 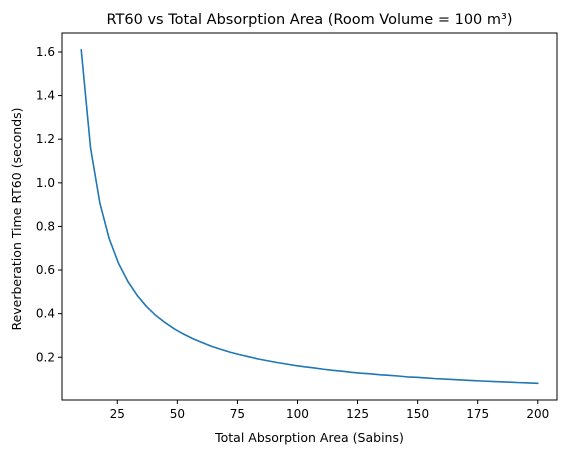 I want to click on x-tick-label: 150, so click(x=417, y=414).